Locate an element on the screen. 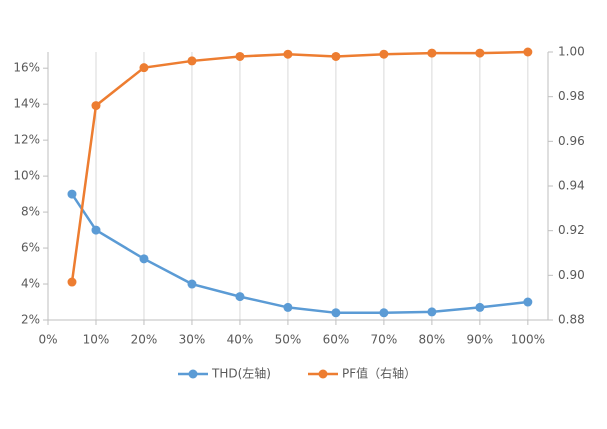 This screenshot has width=607, height=429. x-tick-label: 100% is located at coordinates (528, 340).